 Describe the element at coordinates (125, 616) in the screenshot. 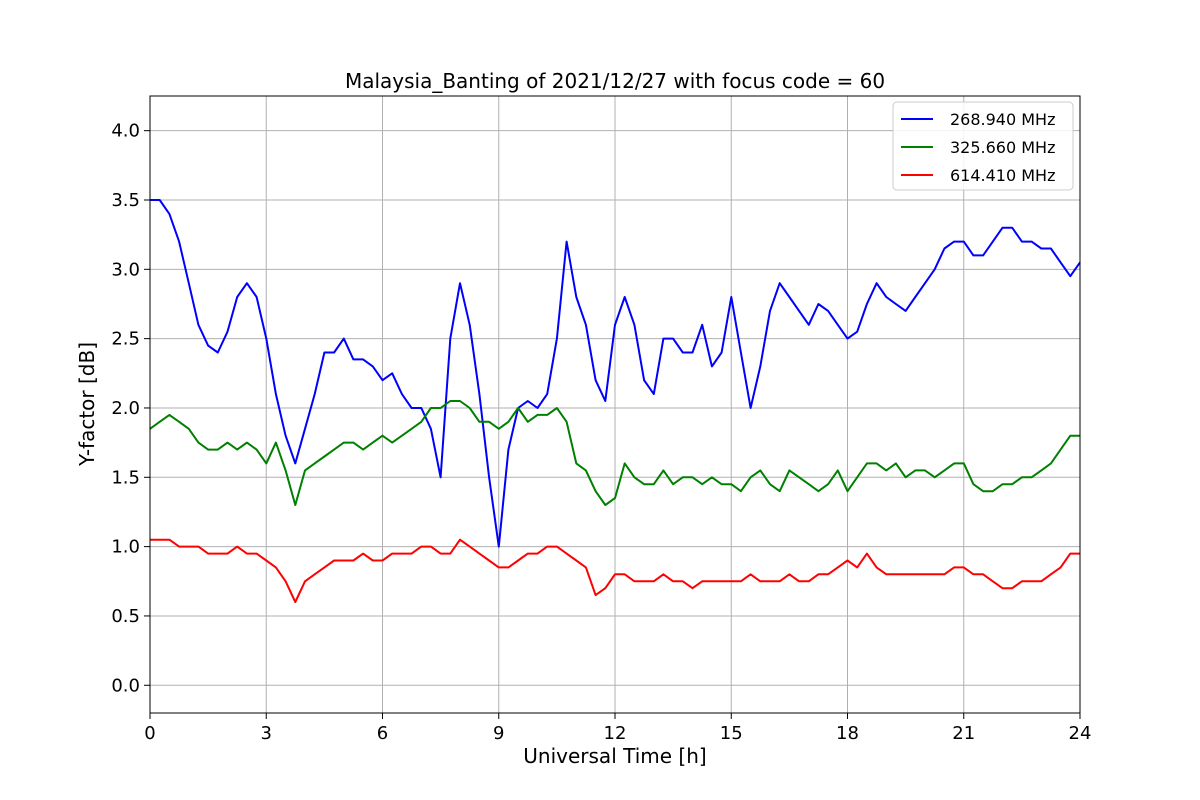

I see `y-tick-label: 0.5` at that location.